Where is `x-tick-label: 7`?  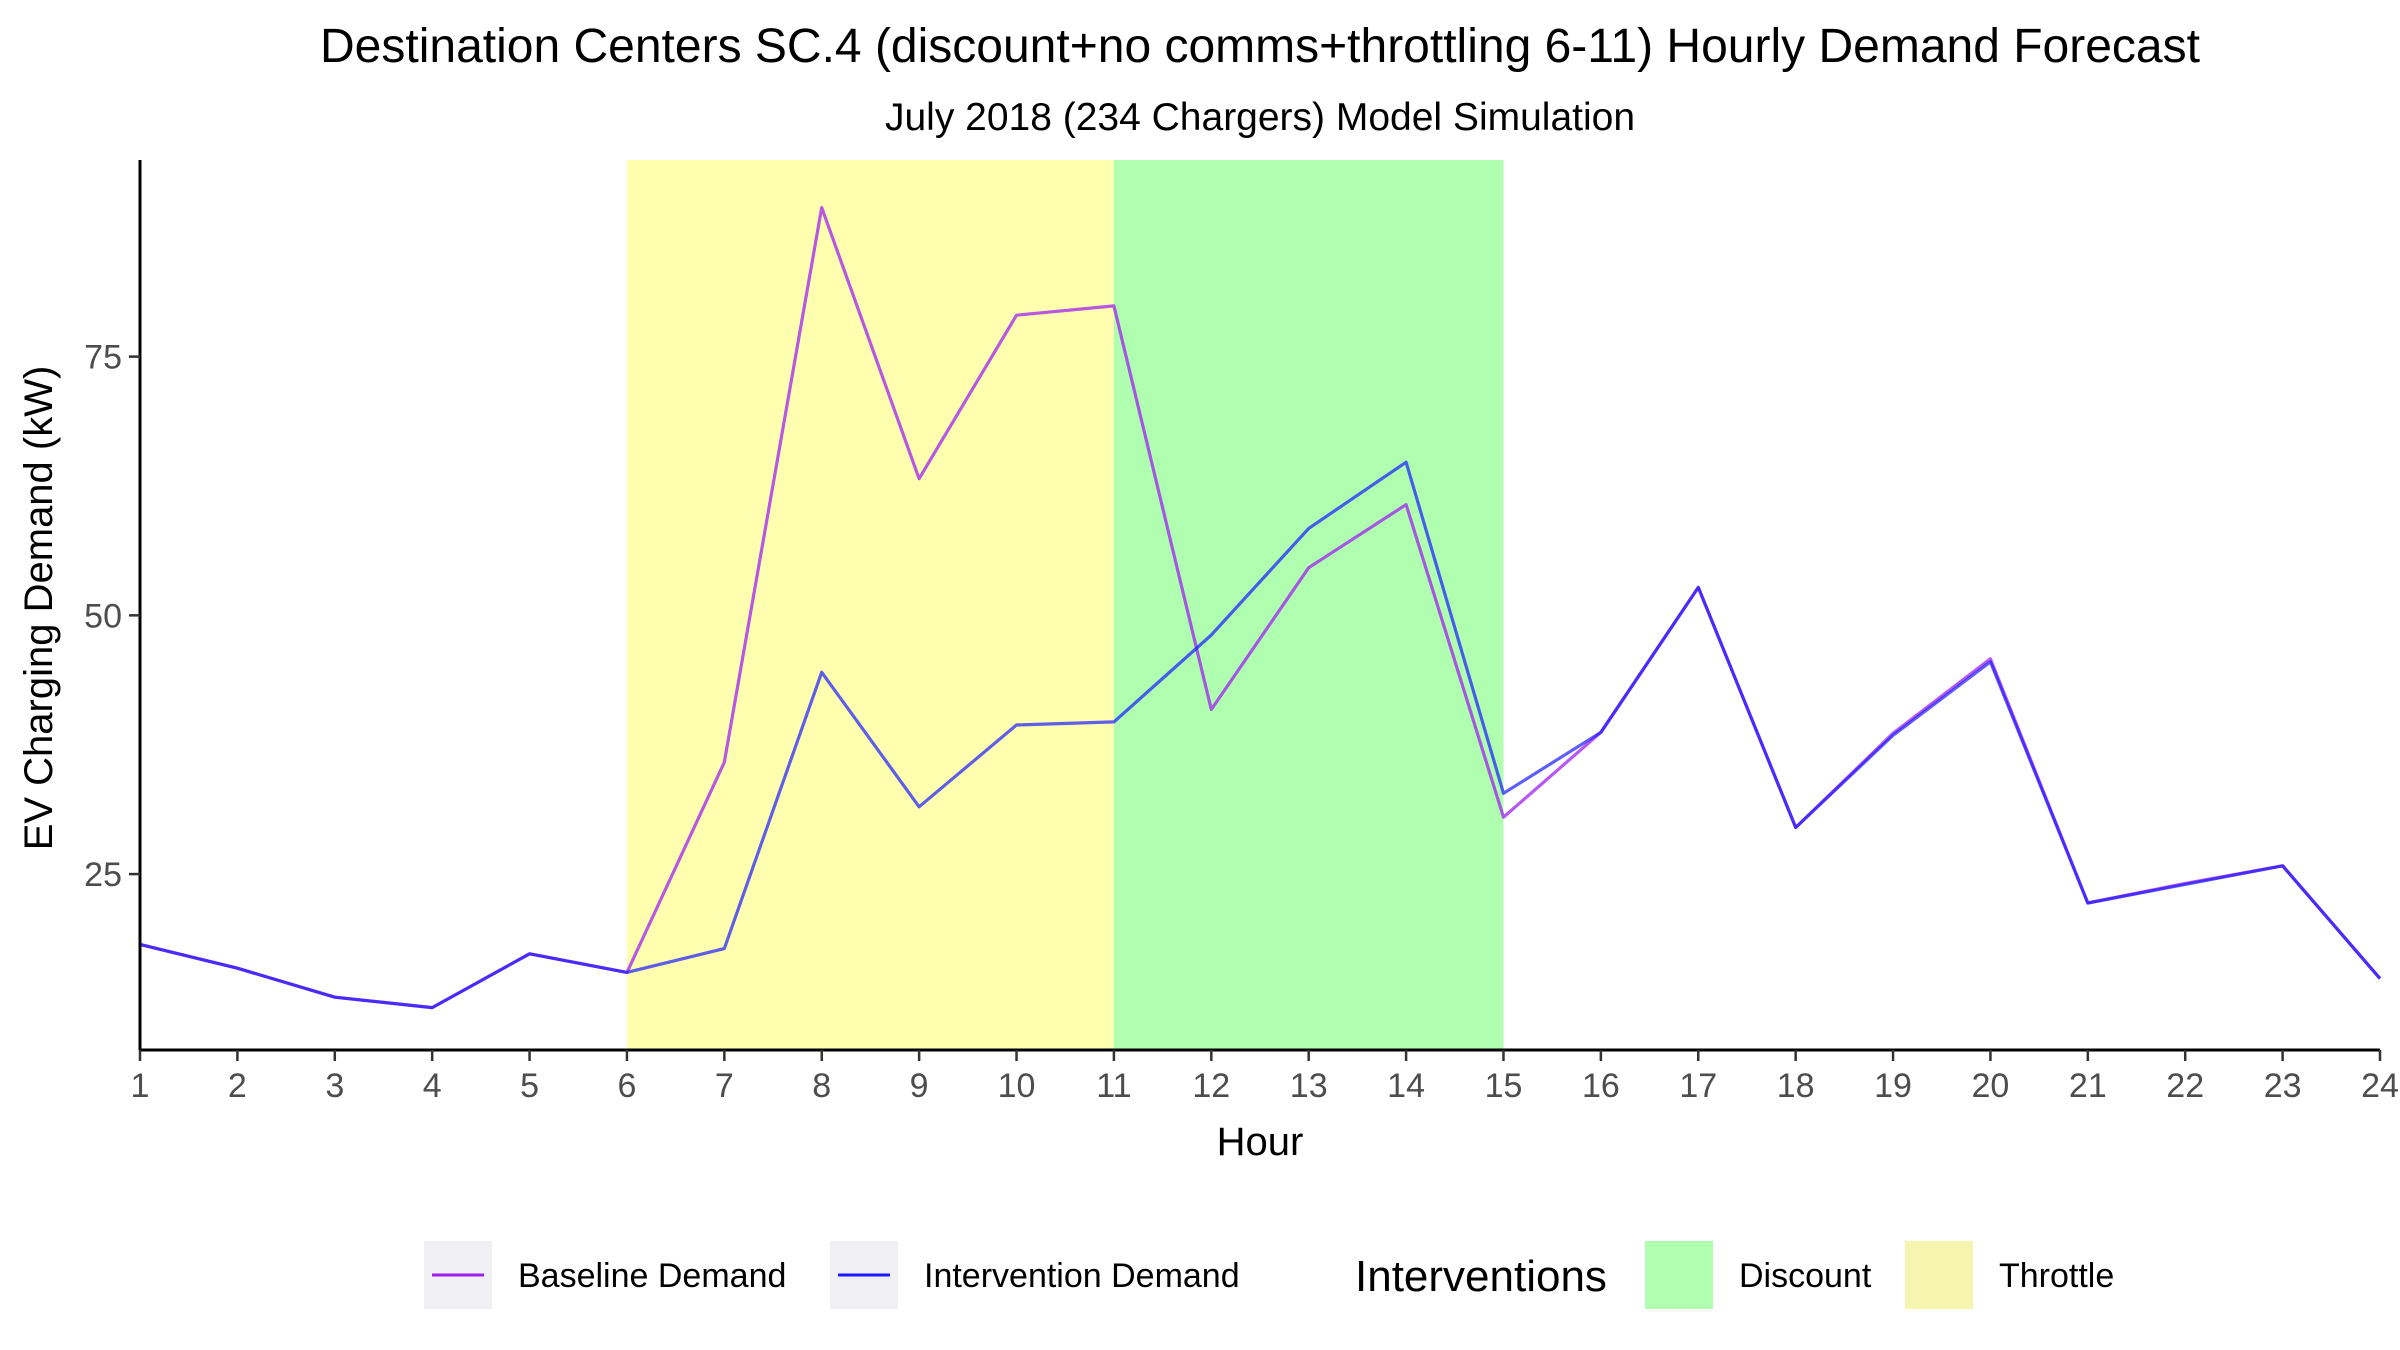
x-tick-label: 7 is located at coordinates (724, 1086).